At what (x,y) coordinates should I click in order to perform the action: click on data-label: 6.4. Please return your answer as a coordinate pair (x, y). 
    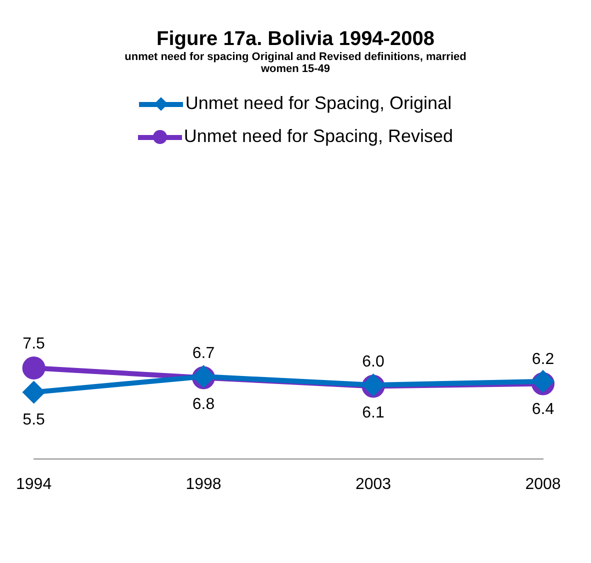
    Looking at the image, I should click on (543, 409).